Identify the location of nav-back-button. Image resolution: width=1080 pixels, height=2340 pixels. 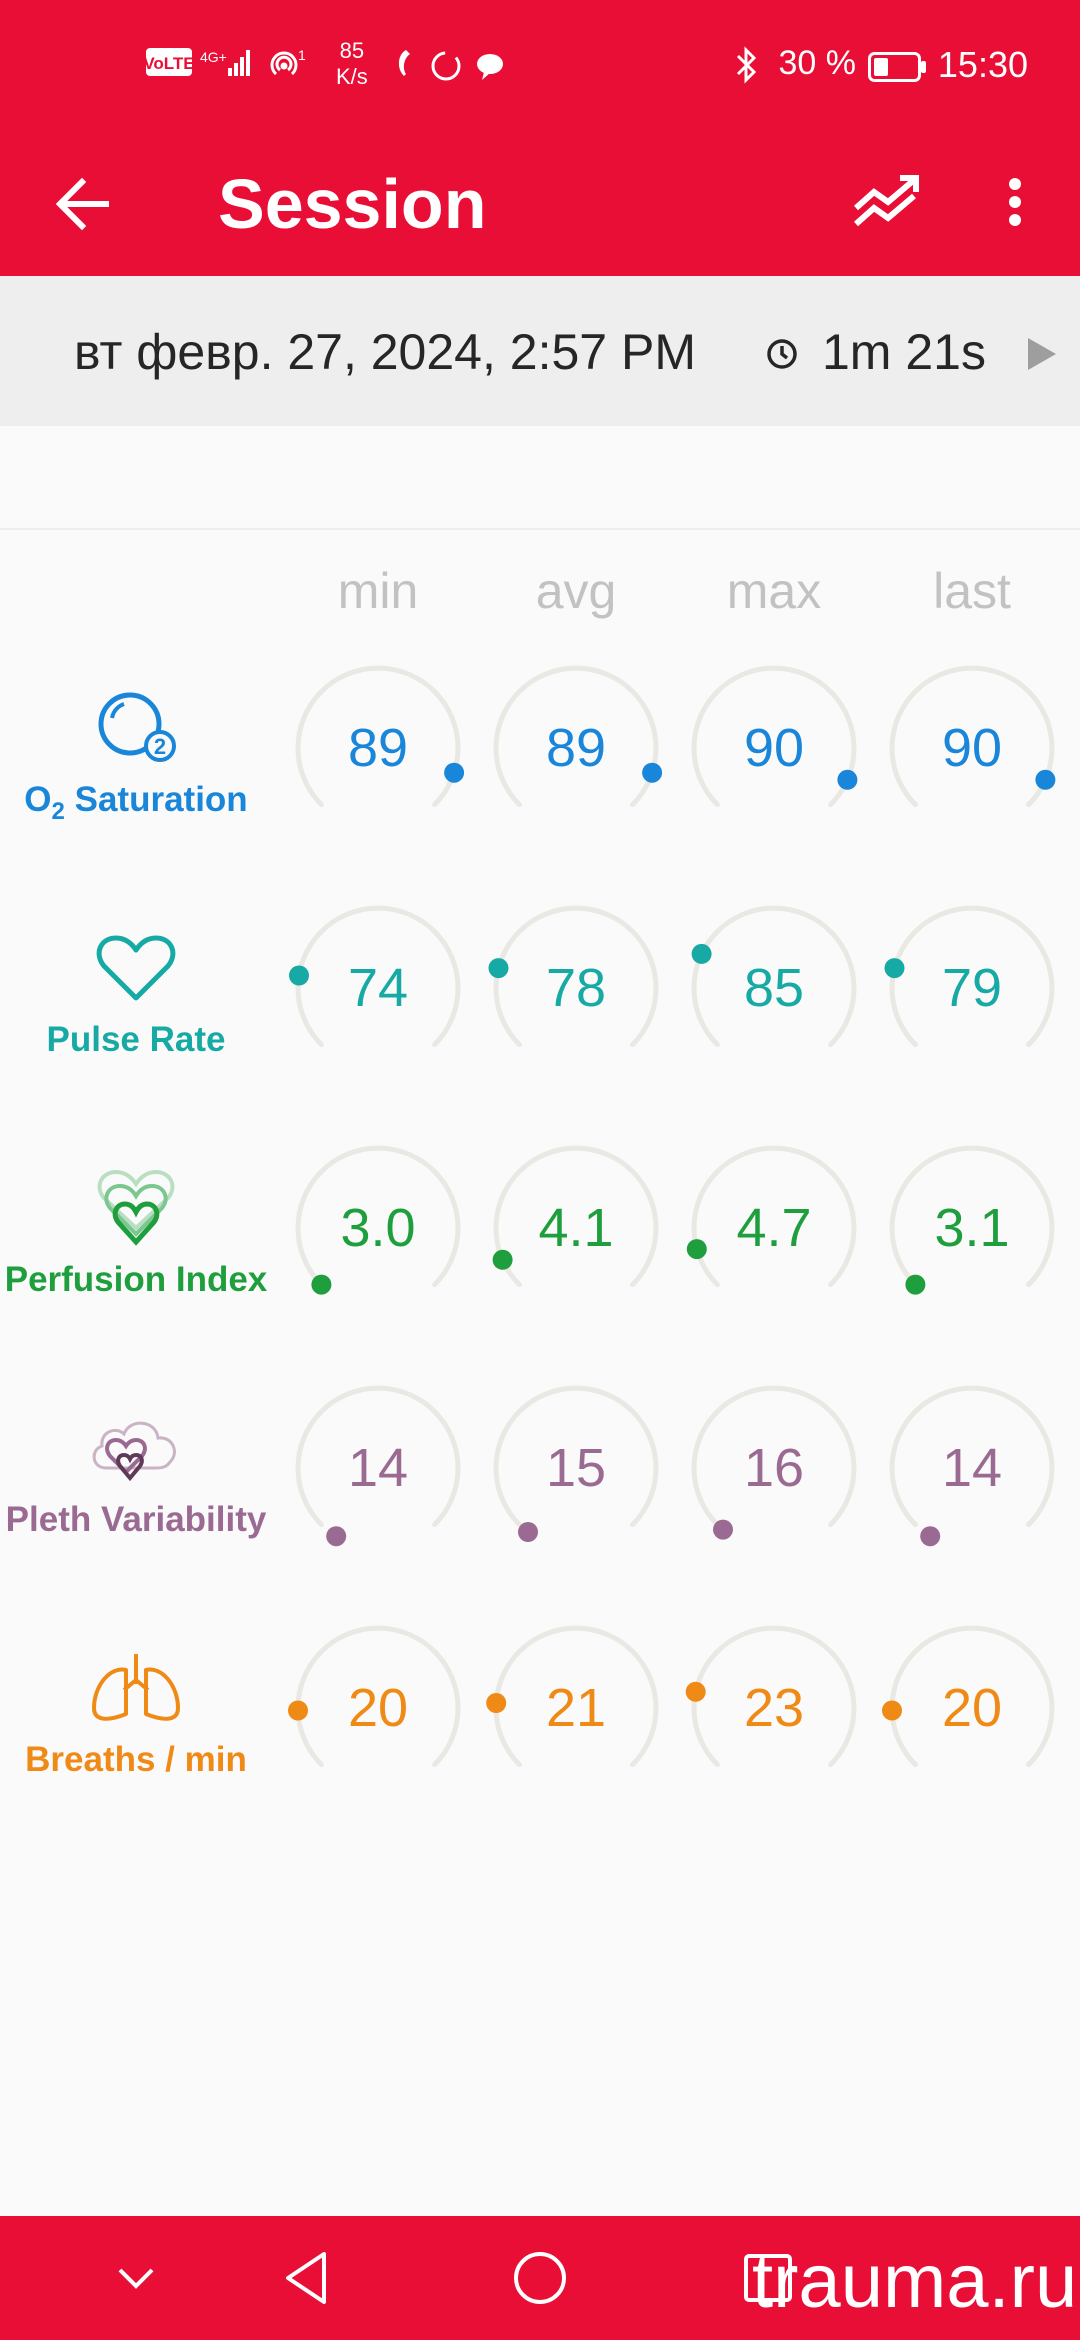
(308, 2278).